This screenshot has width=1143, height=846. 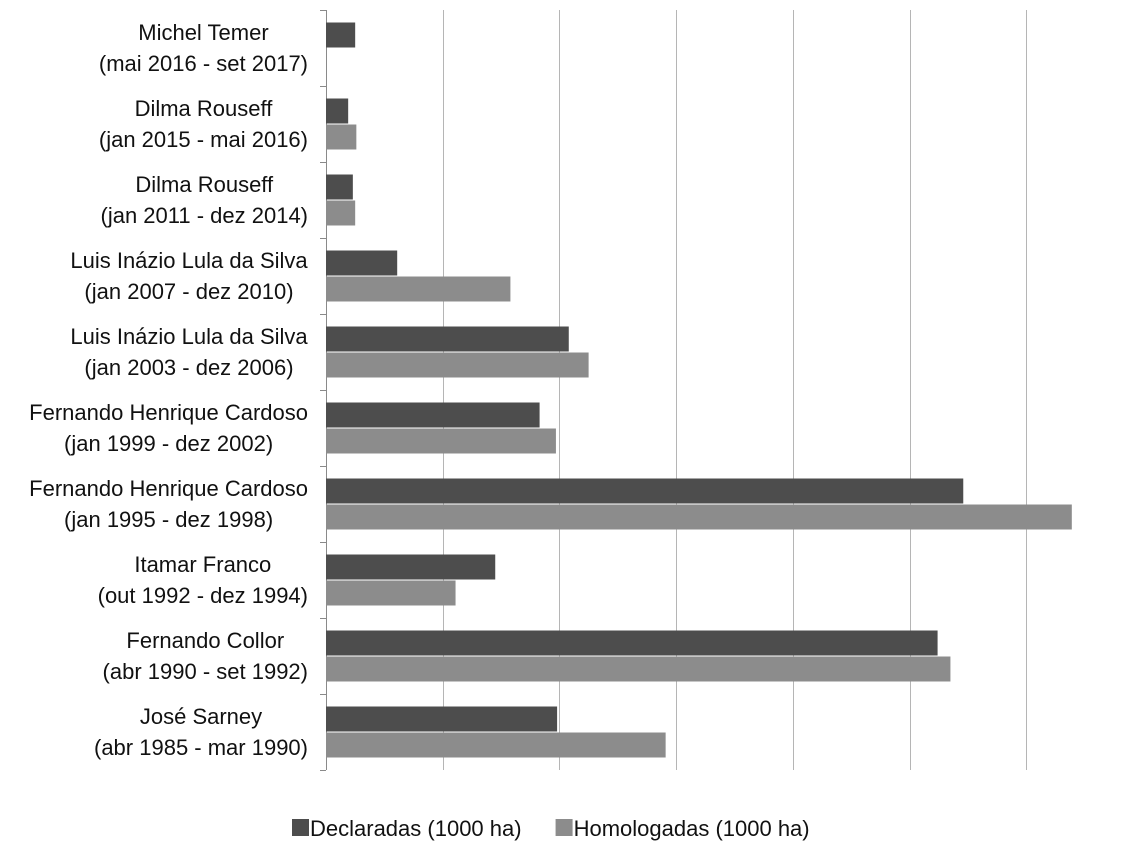 I want to click on legend-swatch-declaradas, so click(x=300, y=827).